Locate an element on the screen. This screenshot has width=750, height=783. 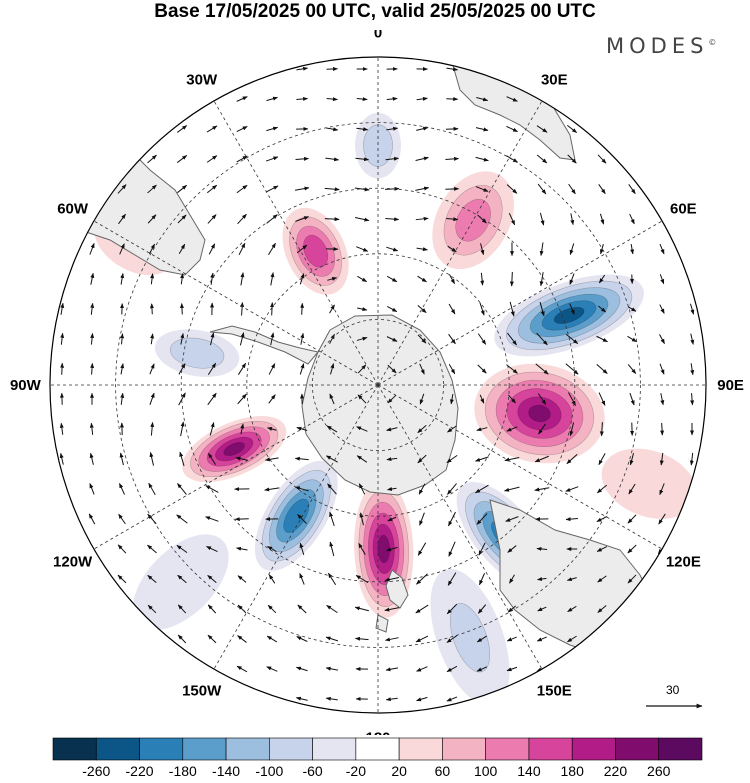
parallel-circle is located at coordinates (377, 384).